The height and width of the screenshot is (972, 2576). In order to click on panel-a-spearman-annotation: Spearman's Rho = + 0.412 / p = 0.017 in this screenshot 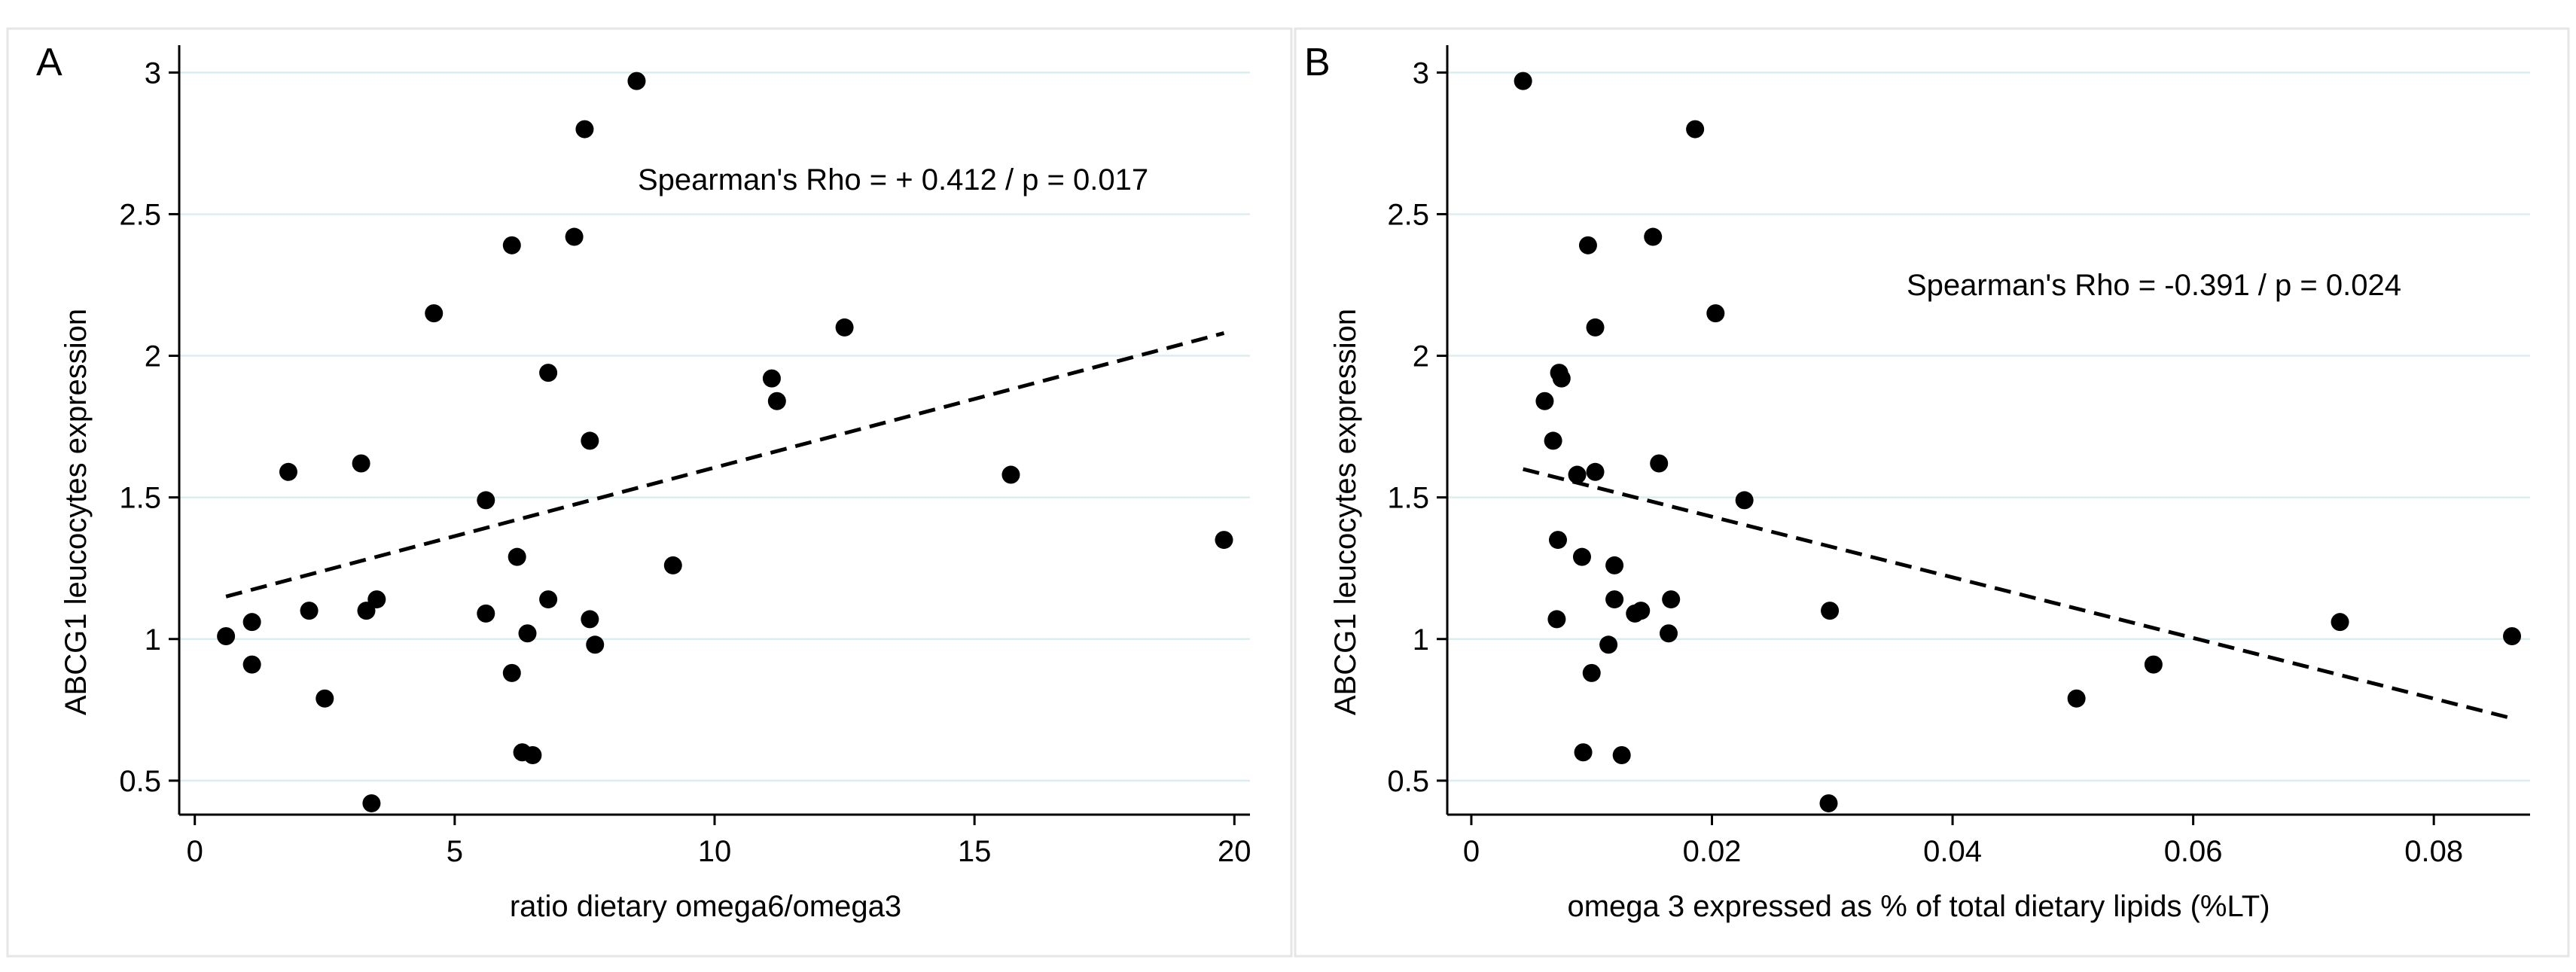, I will do `click(893, 180)`.